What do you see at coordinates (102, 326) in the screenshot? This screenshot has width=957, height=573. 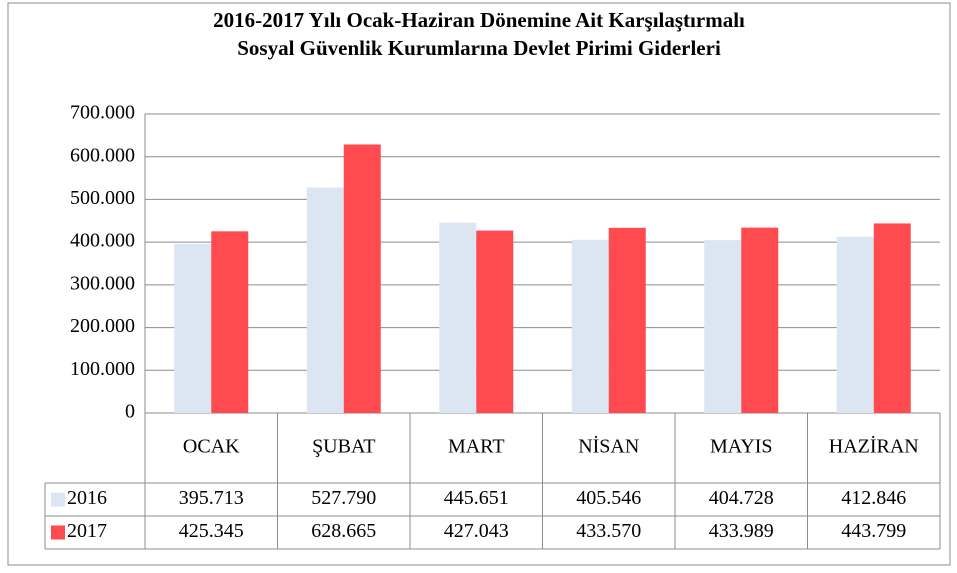 I see `y-tick-label: 200.000` at bounding box center [102, 326].